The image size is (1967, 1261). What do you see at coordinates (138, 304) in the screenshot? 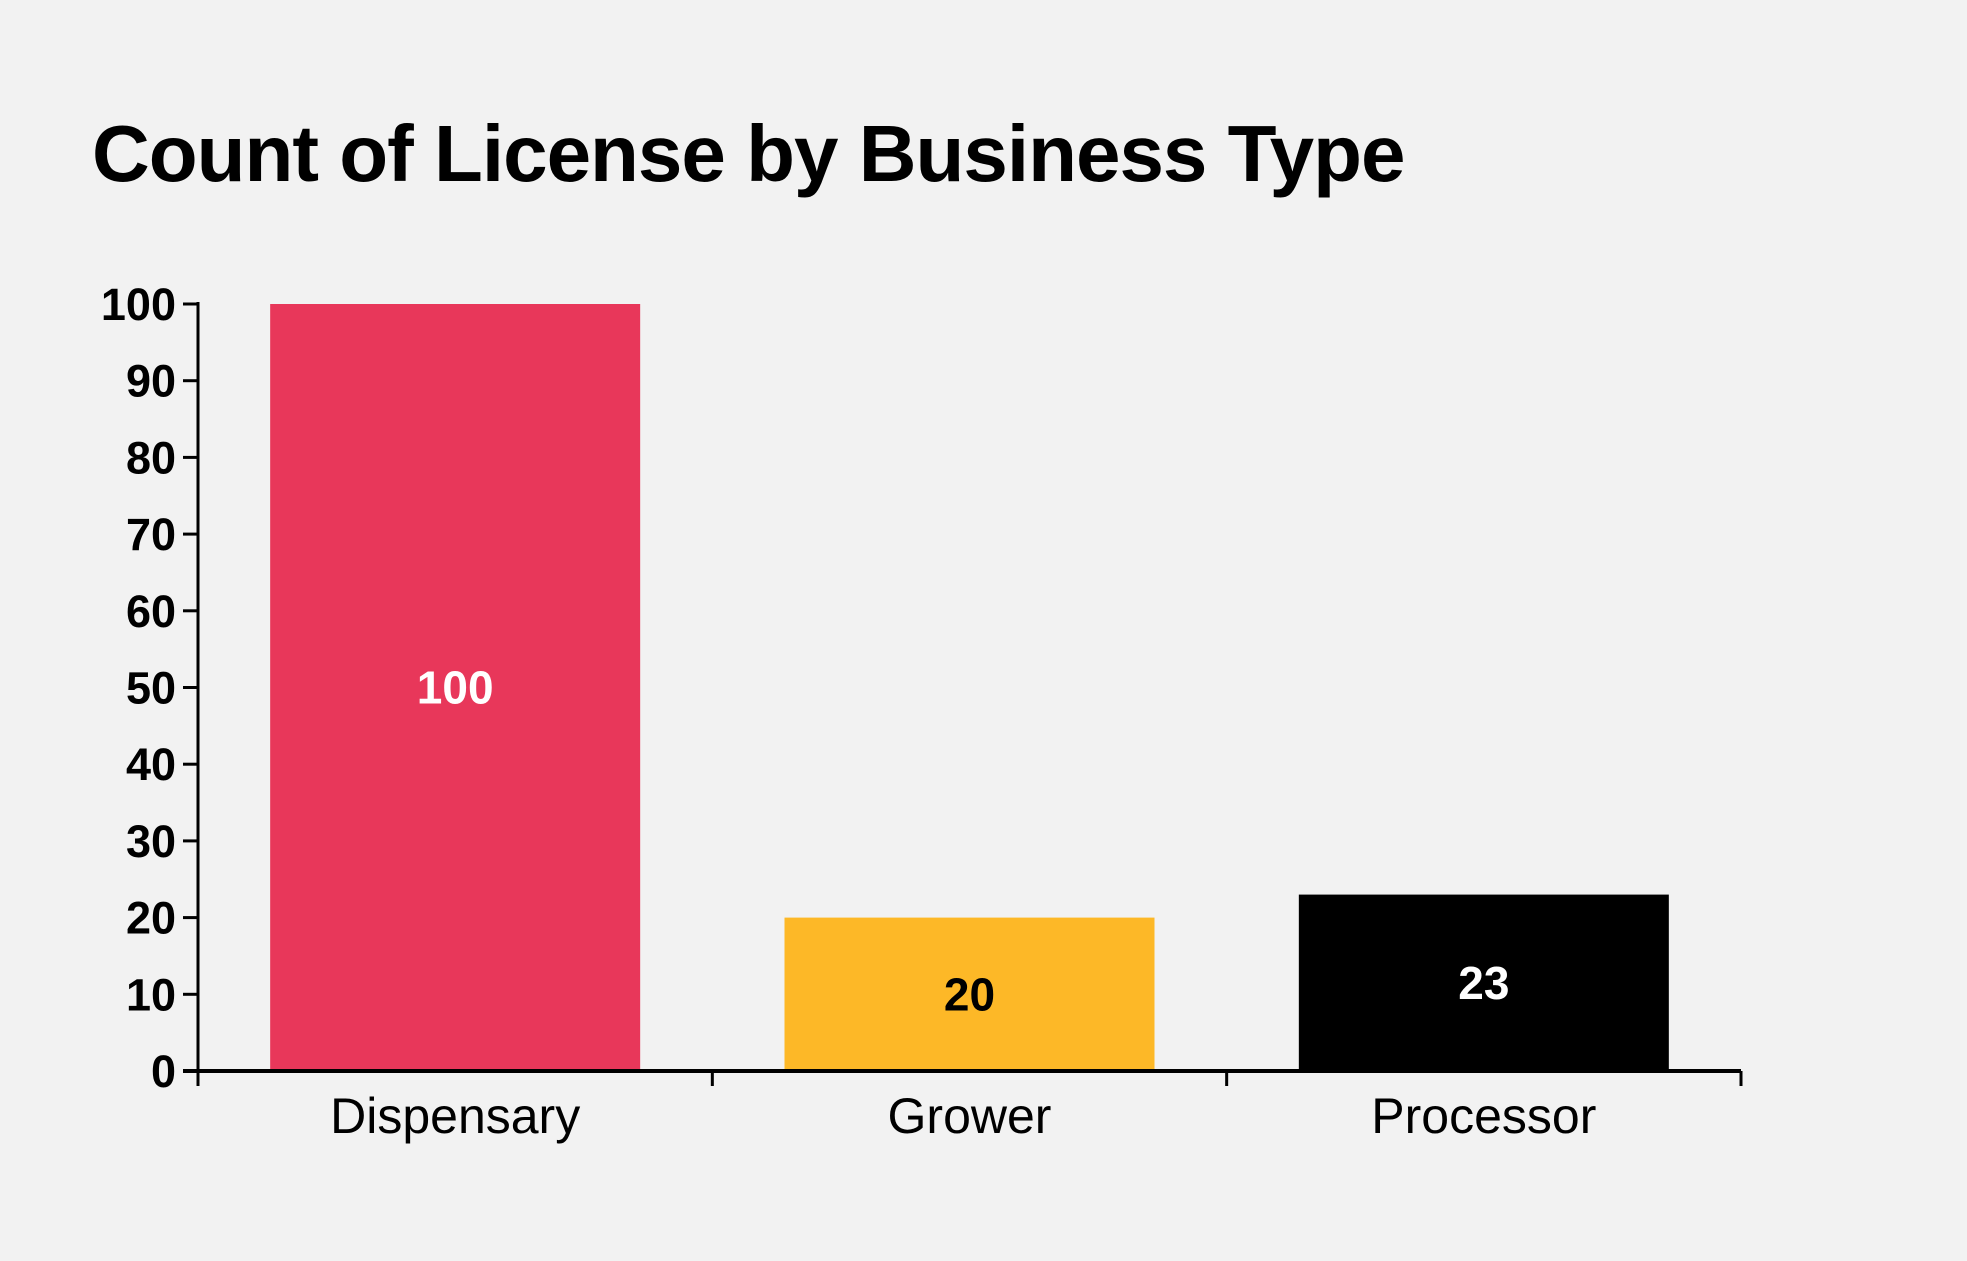
I see `y-tick-label: 100` at bounding box center [138, 304].